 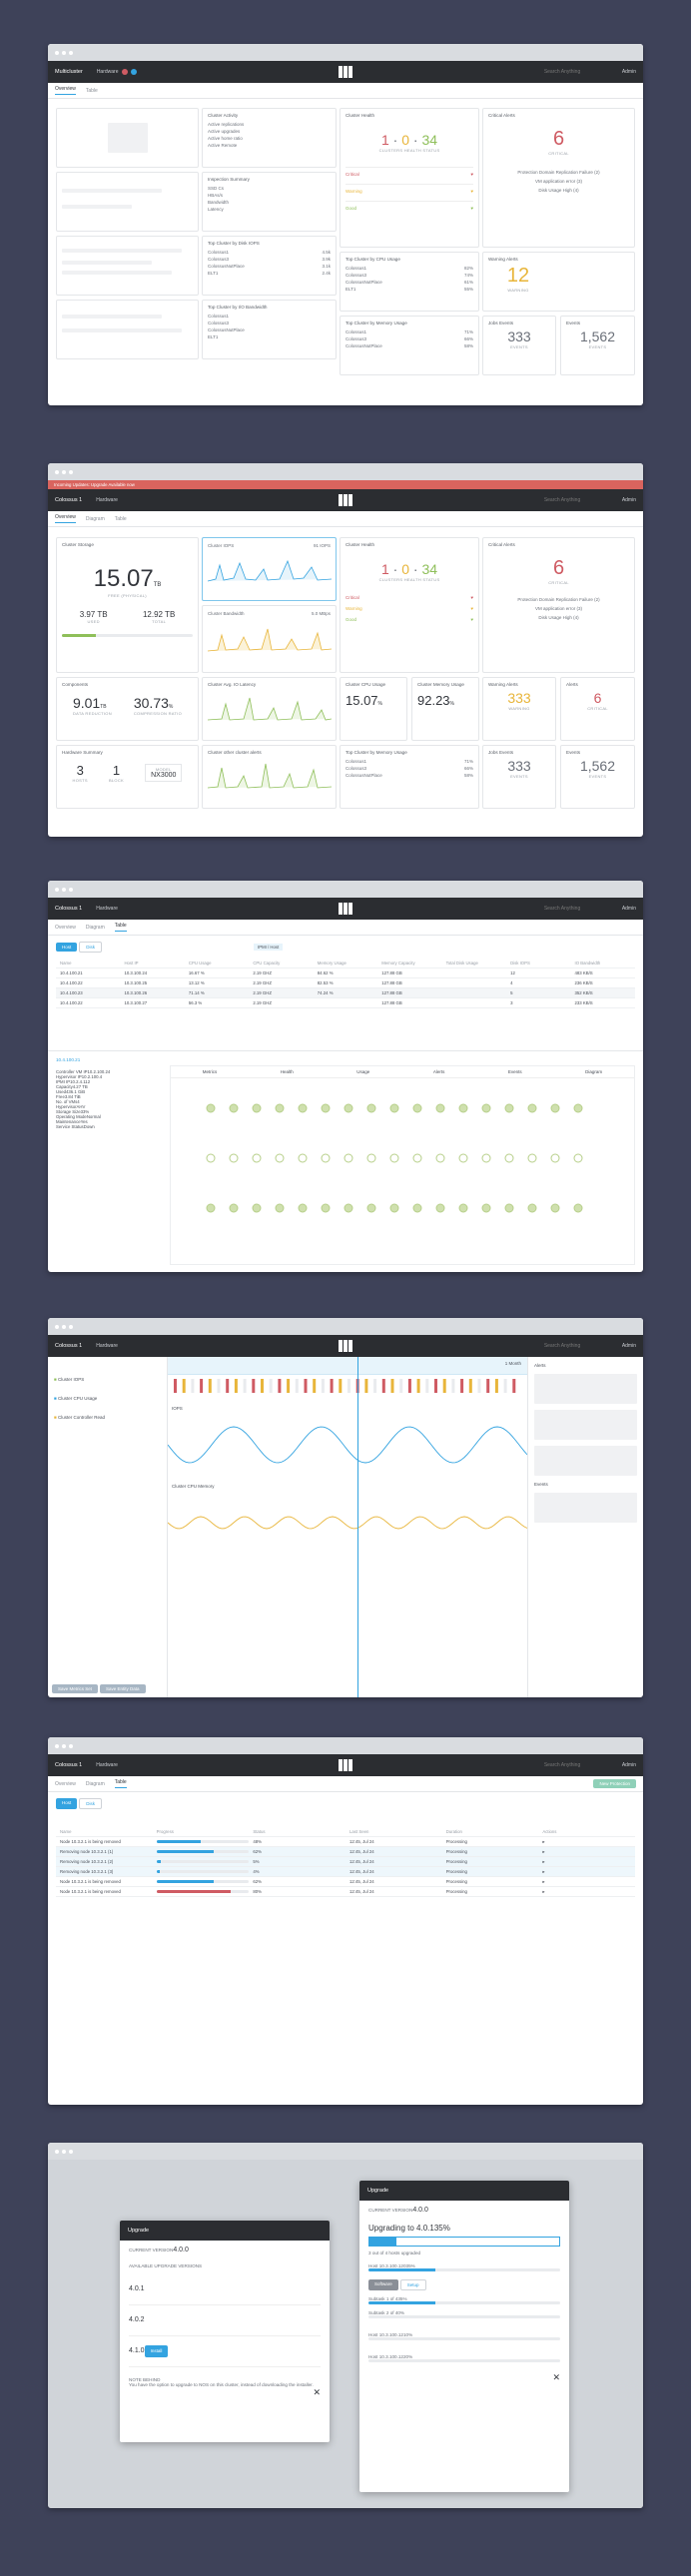 What do you see at coordinates (269, 777) in the screenshot?
I see `cluster-alerts-widget: Cluster other cluster alerts` at bounding box center [269, 777].